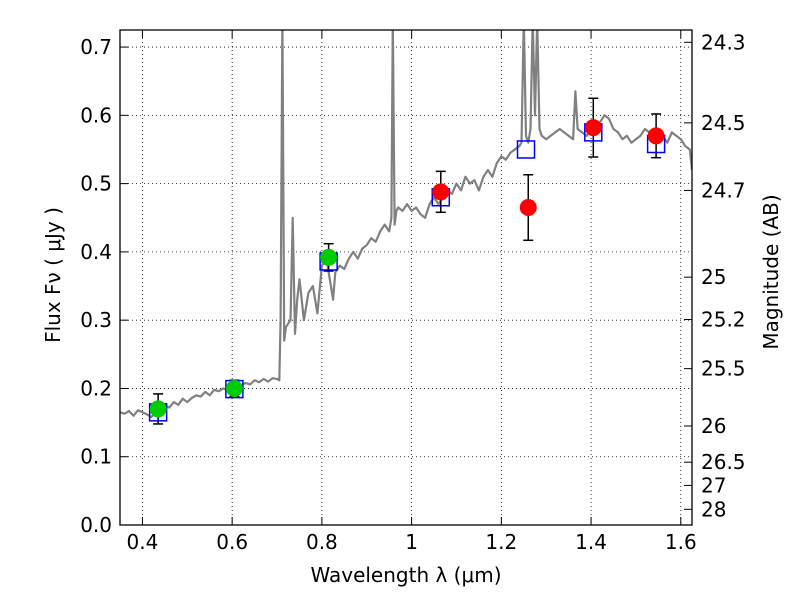  Describe the element at coordinates (723, 462) in the screenshot. I see `right-tick-label: 26.5` at that location.